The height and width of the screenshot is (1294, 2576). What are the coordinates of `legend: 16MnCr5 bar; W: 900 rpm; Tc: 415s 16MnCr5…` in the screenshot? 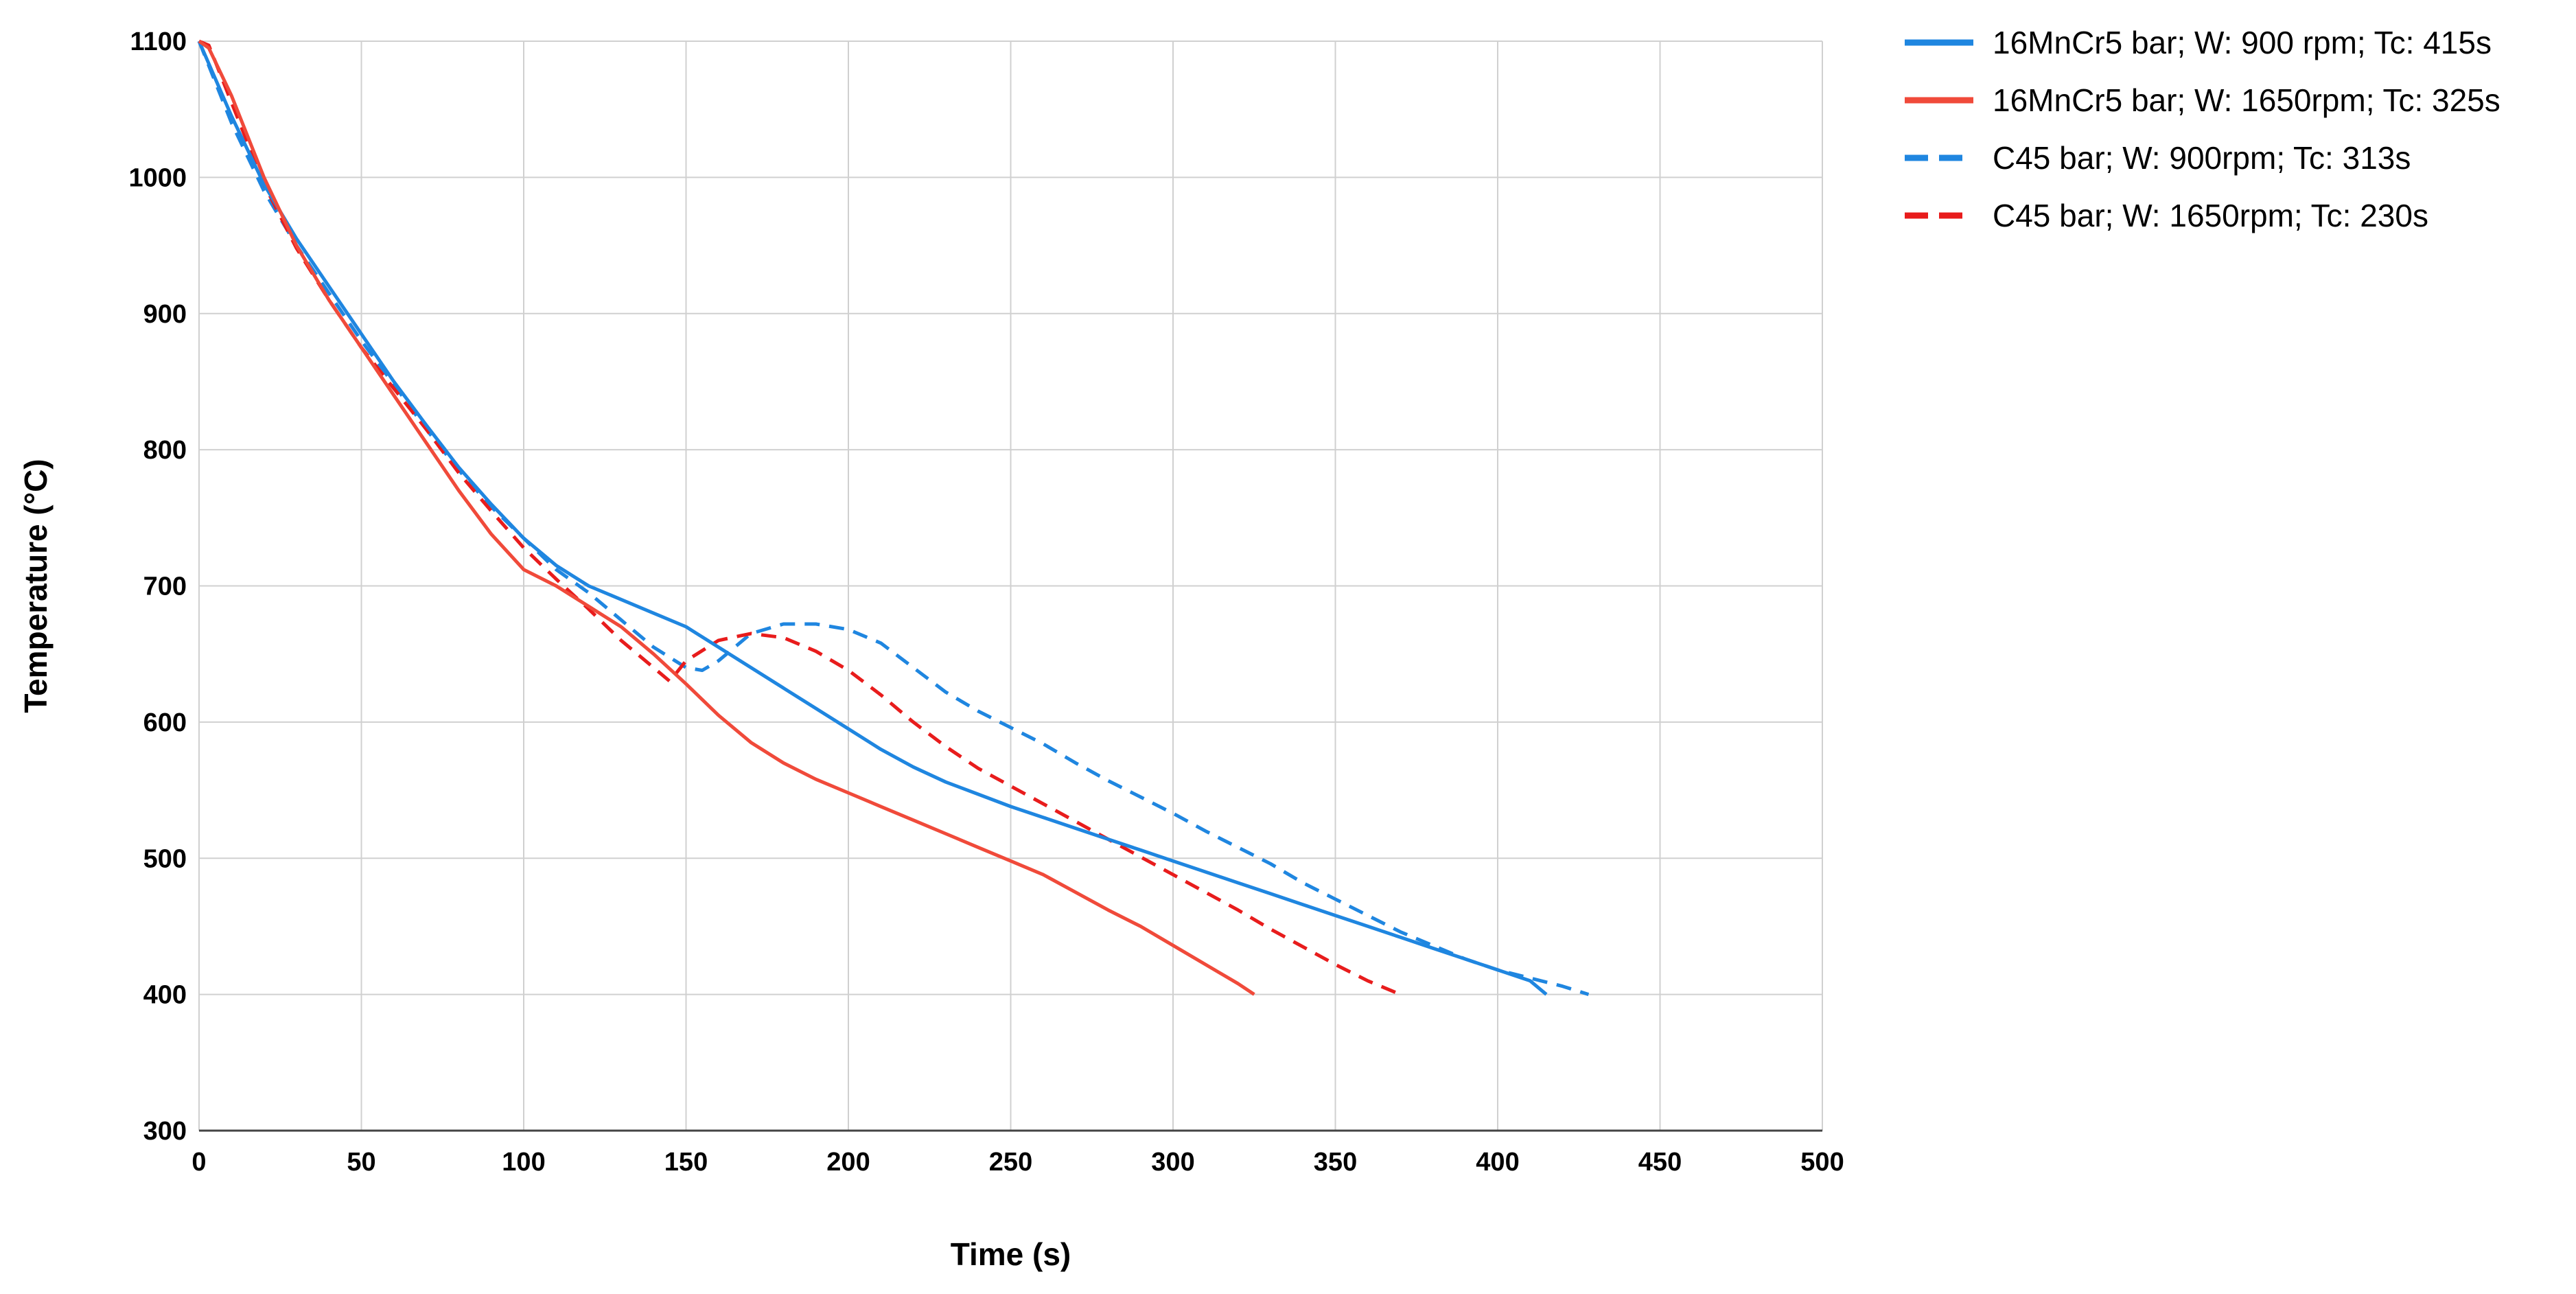 It's located at (2202, 129).